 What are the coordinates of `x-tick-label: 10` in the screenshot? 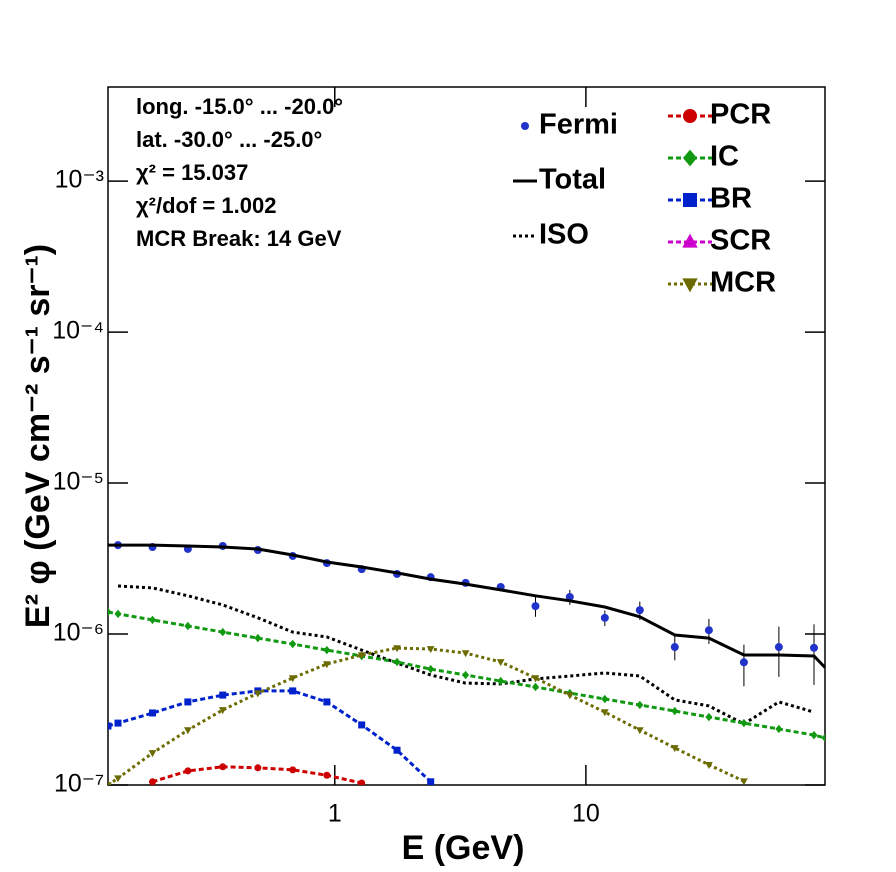 It's located at (586, 814).